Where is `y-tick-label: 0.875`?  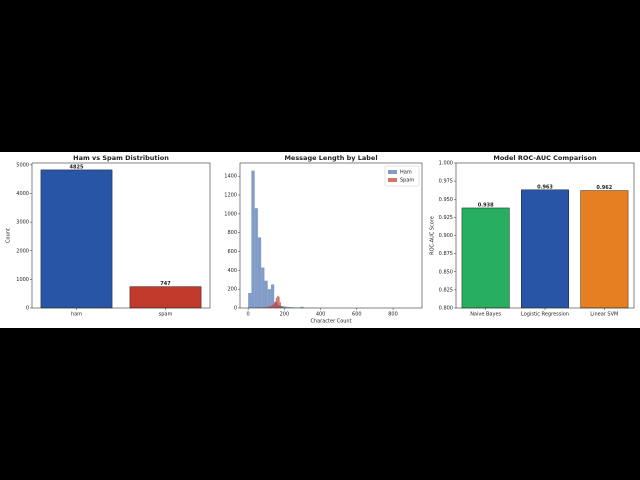
y-tick-label: 0.875 is located at coordinates (446, 254).